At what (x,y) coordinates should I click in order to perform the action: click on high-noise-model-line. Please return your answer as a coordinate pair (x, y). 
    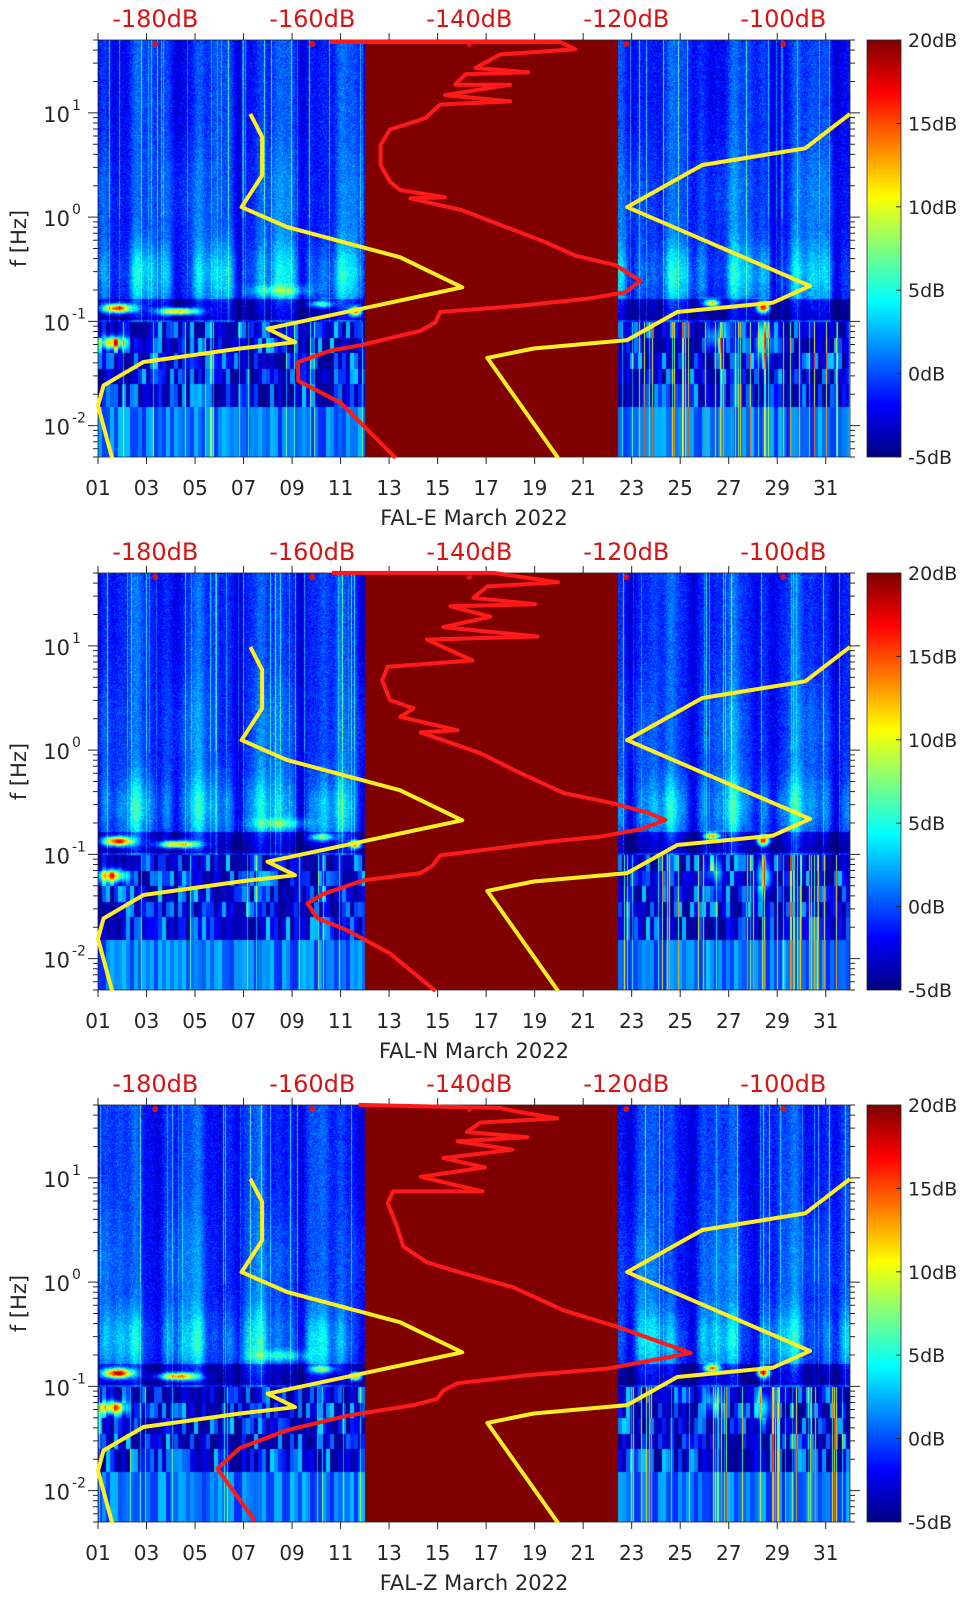
    Looking at the image, I should click on (668, 1351).